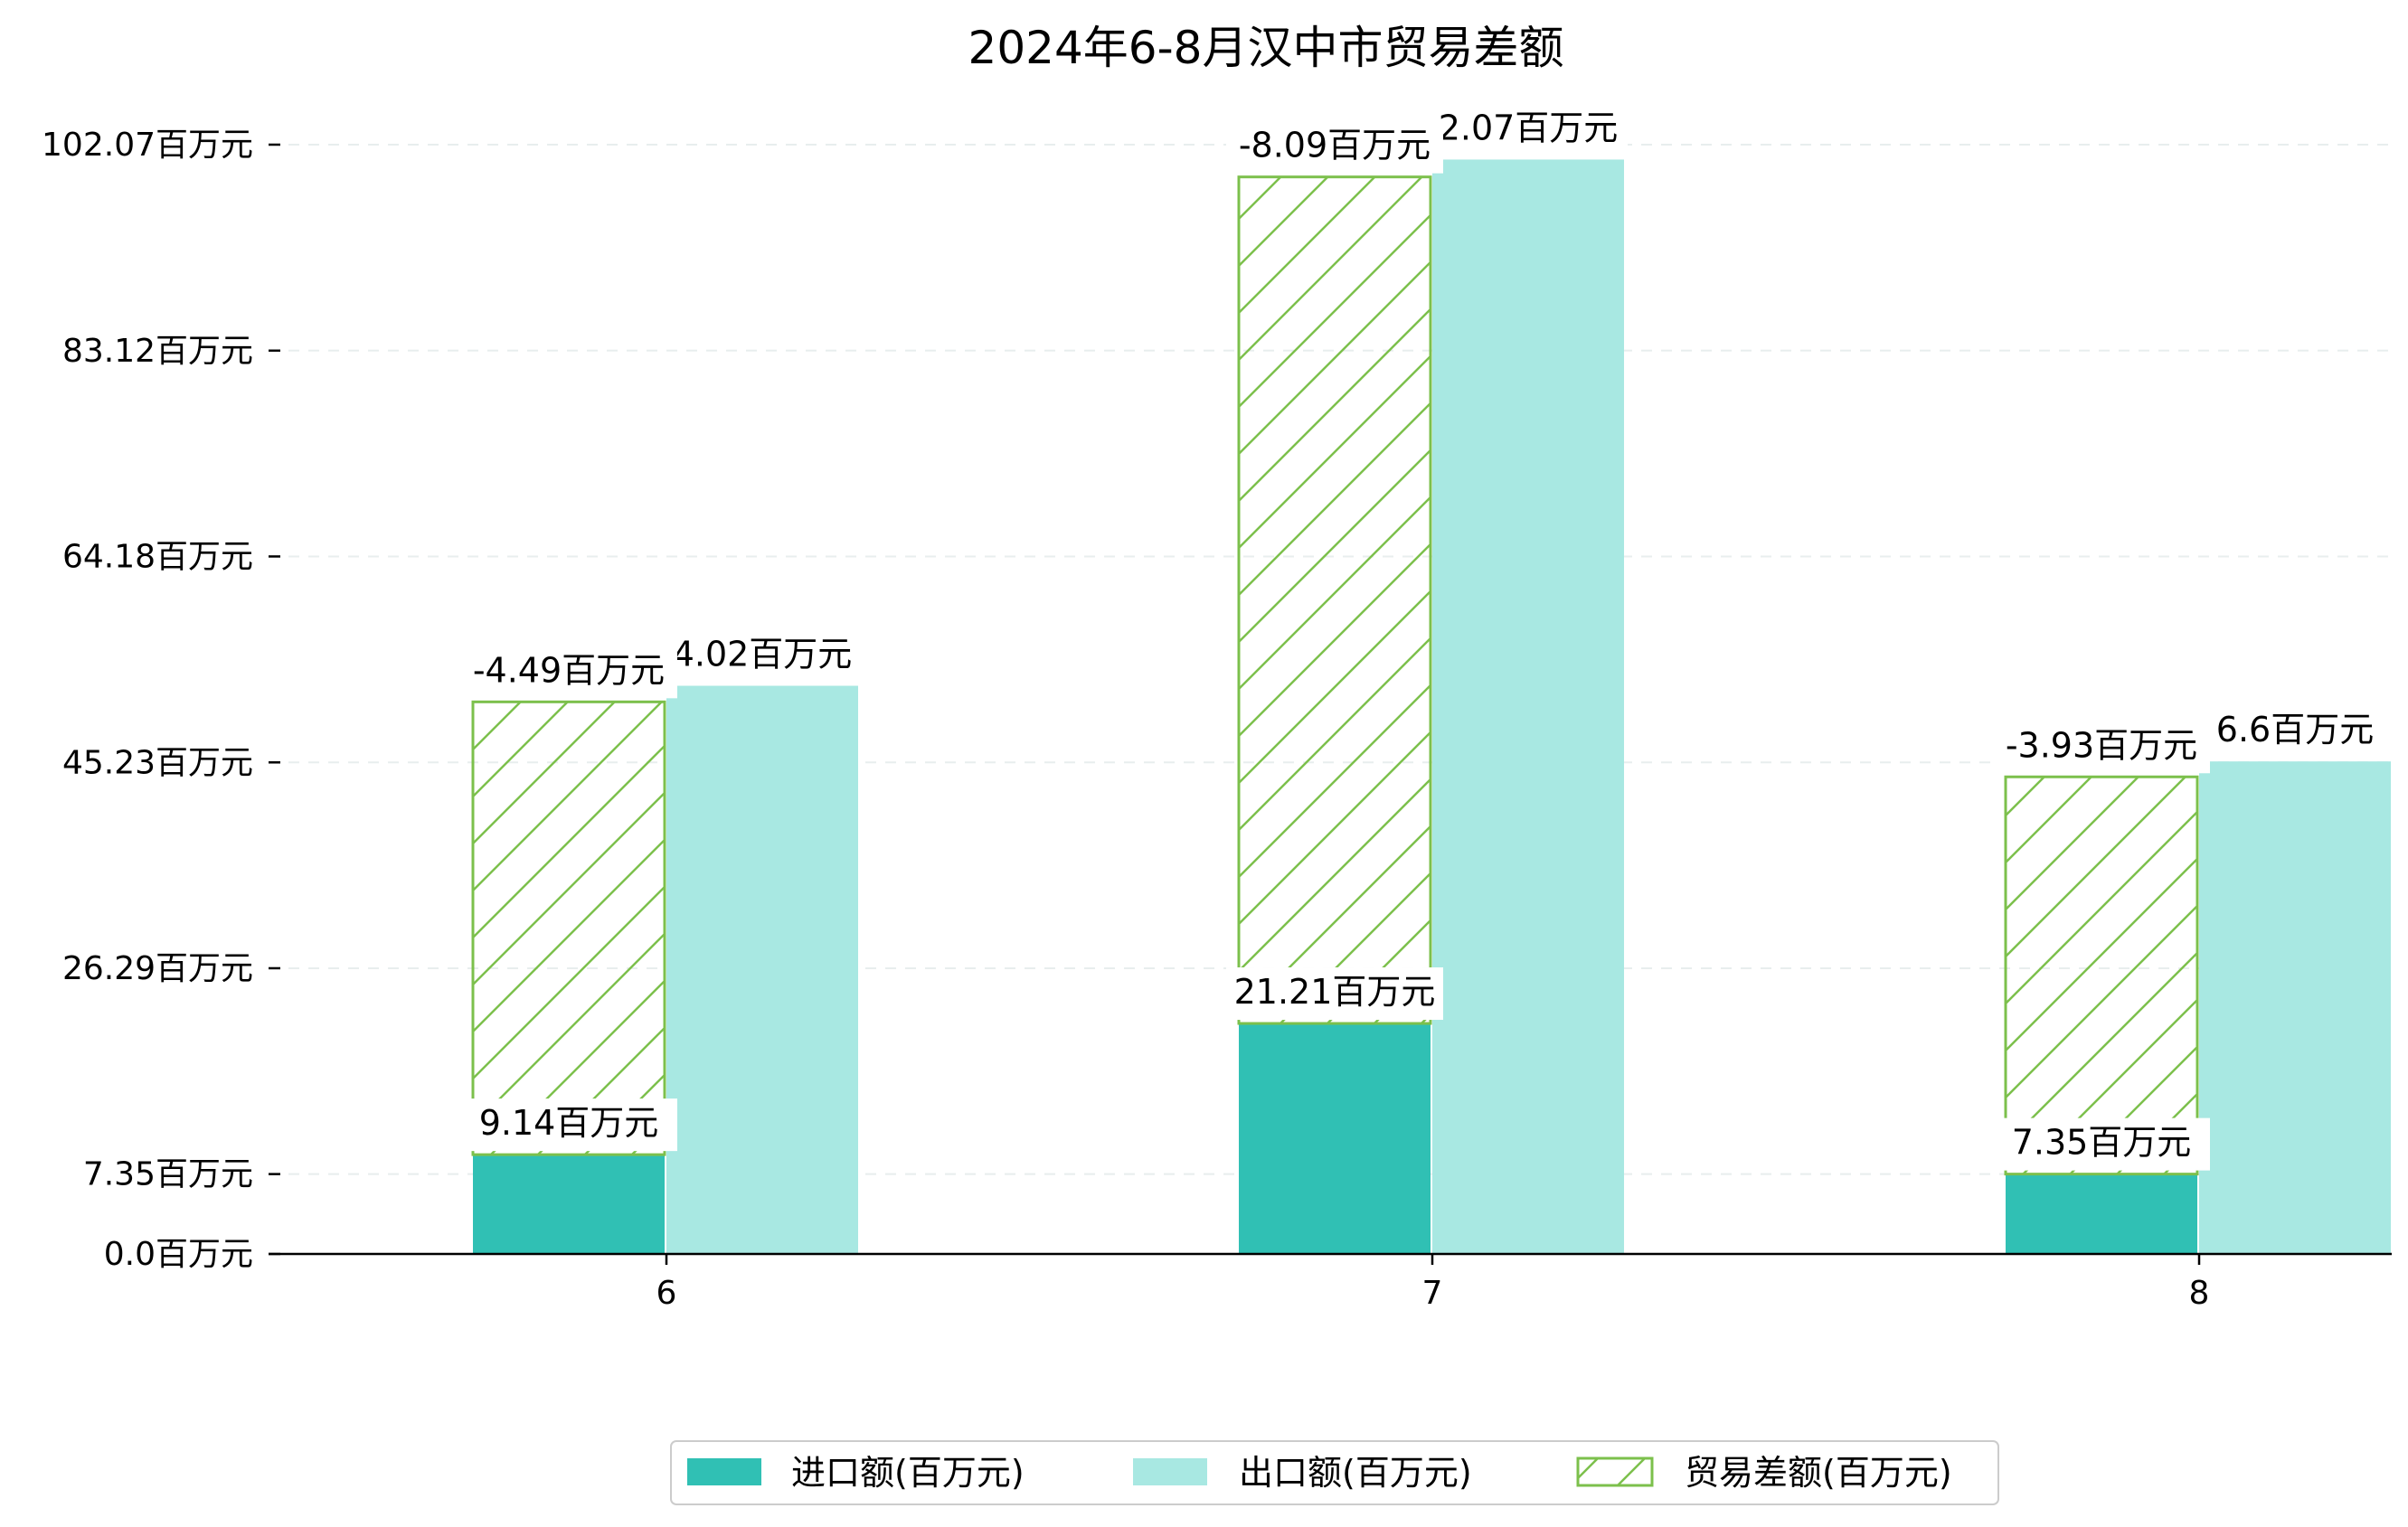 This screenshot has width=2408, height=1527. I want to click on y-tick-label: 26.29百万元, so click(157, 969).